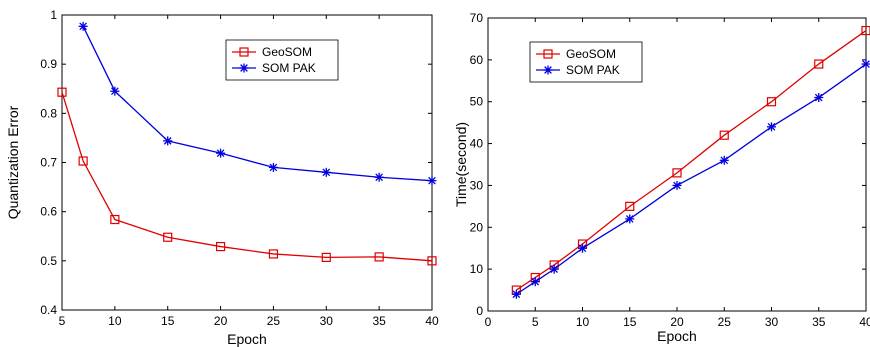 The image size is (870, 347). I want to click on y-tick-label: 10, so click(477, 269).